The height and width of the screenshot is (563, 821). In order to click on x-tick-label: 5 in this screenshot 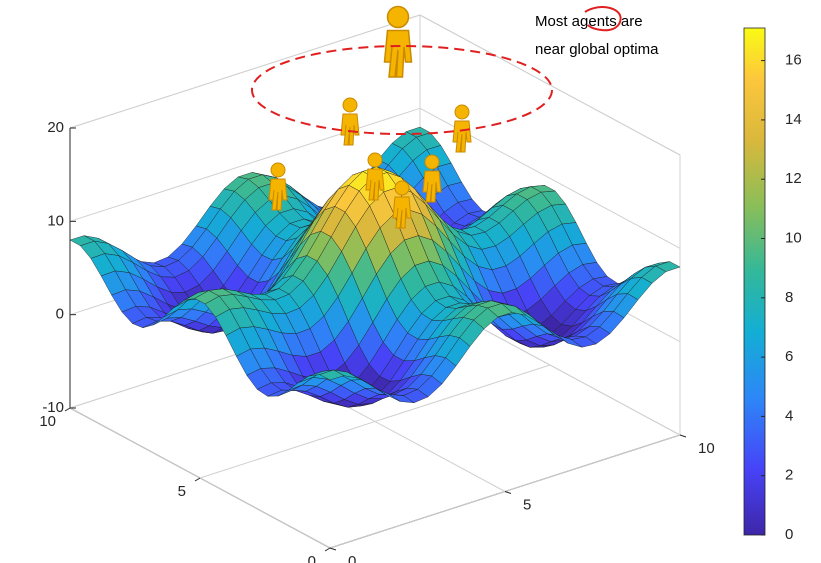, I will do `click(527, 504)`.